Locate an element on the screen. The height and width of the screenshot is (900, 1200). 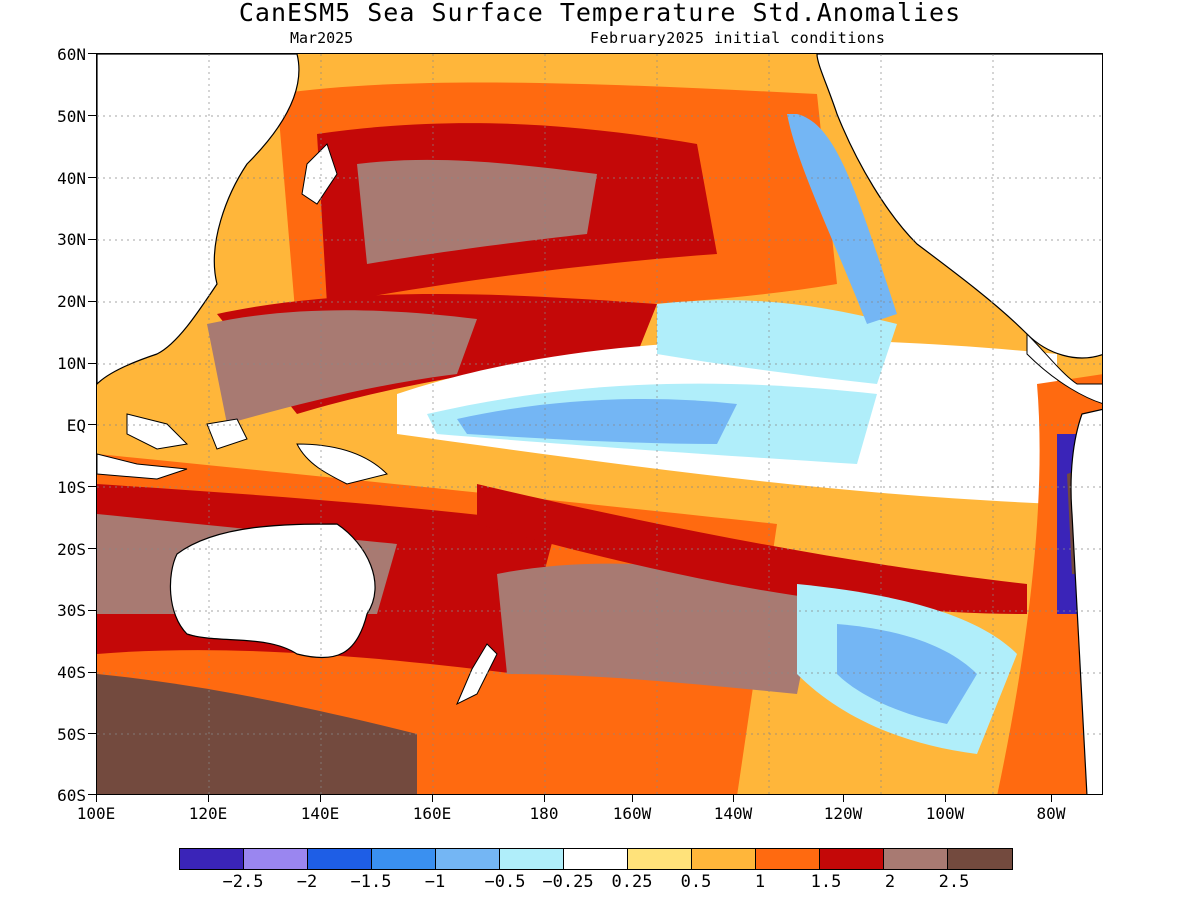
colorbar-label: 2.5 is located at coordinates (954, 882).